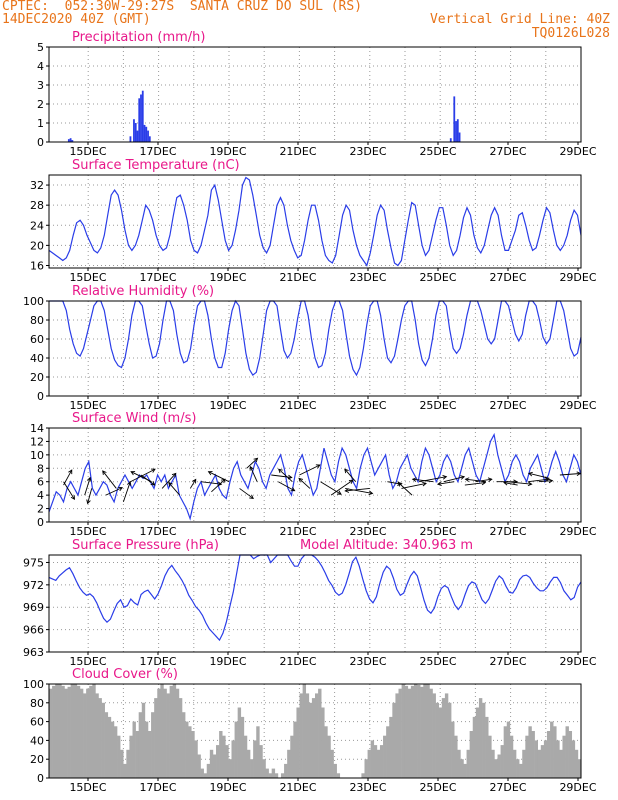 This screenshot has width=618, height=800. I want to click on rh-xtick-label: 15DEC, so click(87, 405).